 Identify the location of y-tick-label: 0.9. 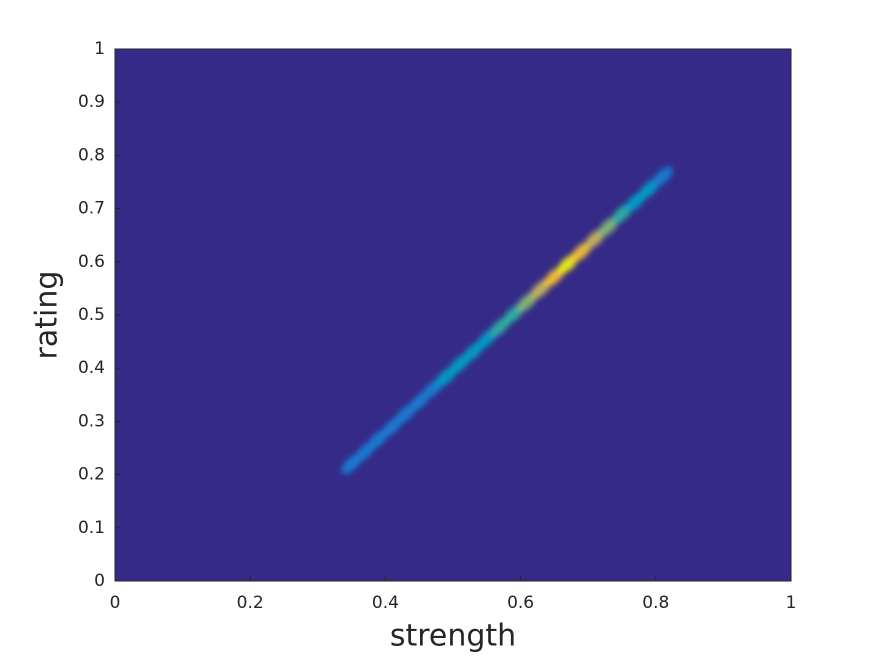
(91, 102).